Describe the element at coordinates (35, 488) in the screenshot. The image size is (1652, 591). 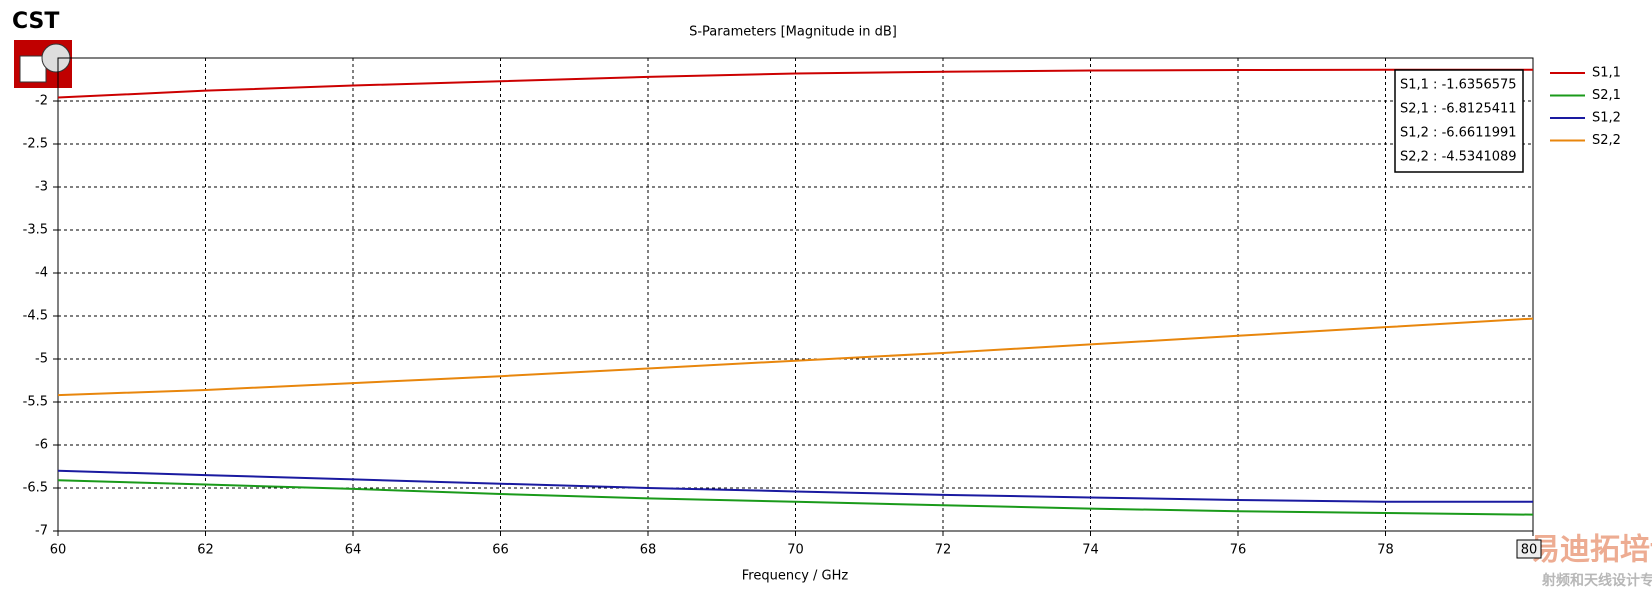
I see `y-tick-label: -6.5` at that location.